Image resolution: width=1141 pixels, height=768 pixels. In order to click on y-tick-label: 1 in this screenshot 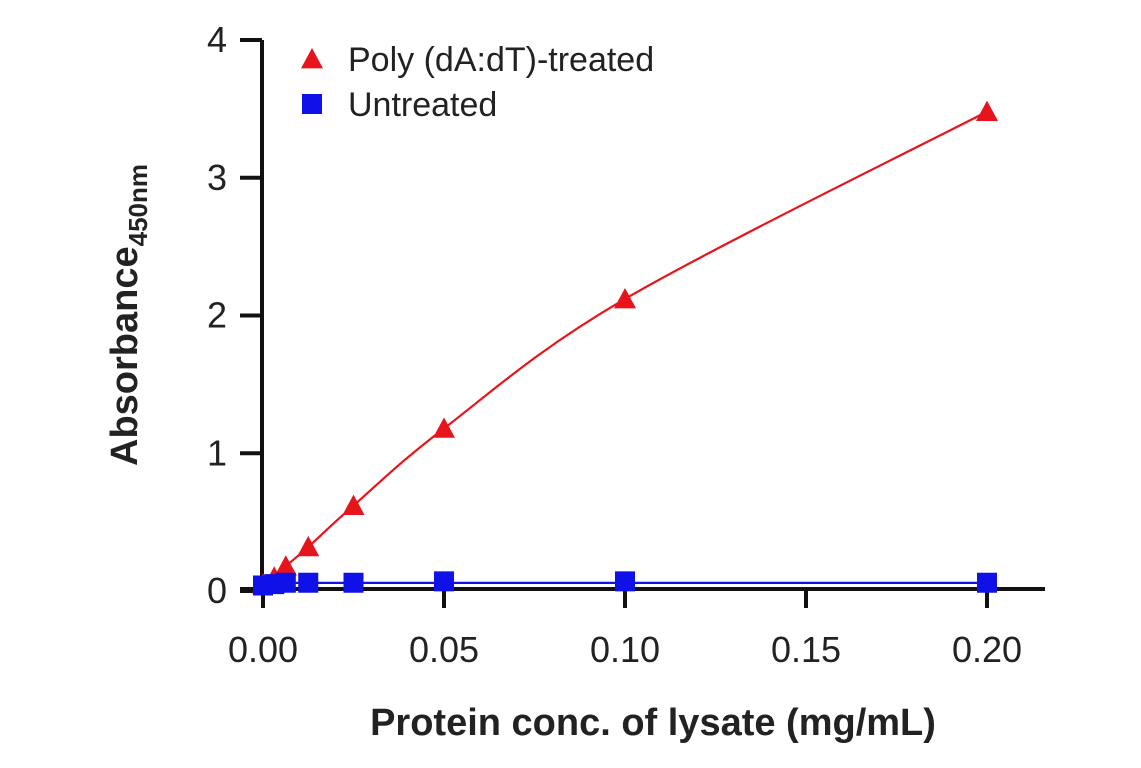, I will do `click(217, 452)`.